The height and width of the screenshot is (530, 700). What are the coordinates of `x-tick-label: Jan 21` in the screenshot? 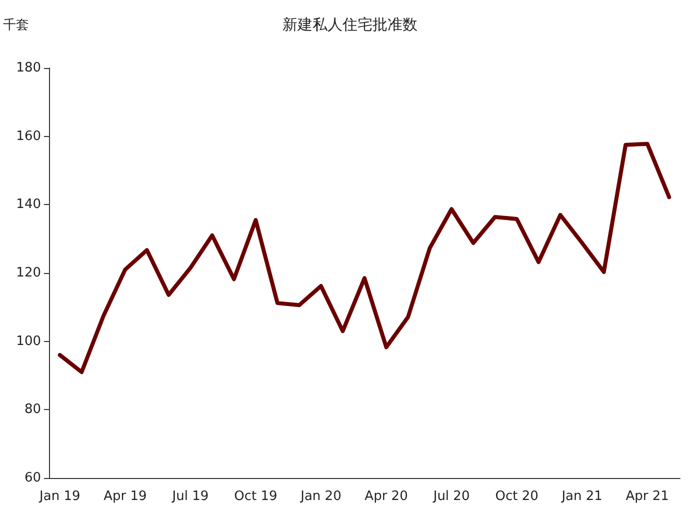 It's located at (581, 496).